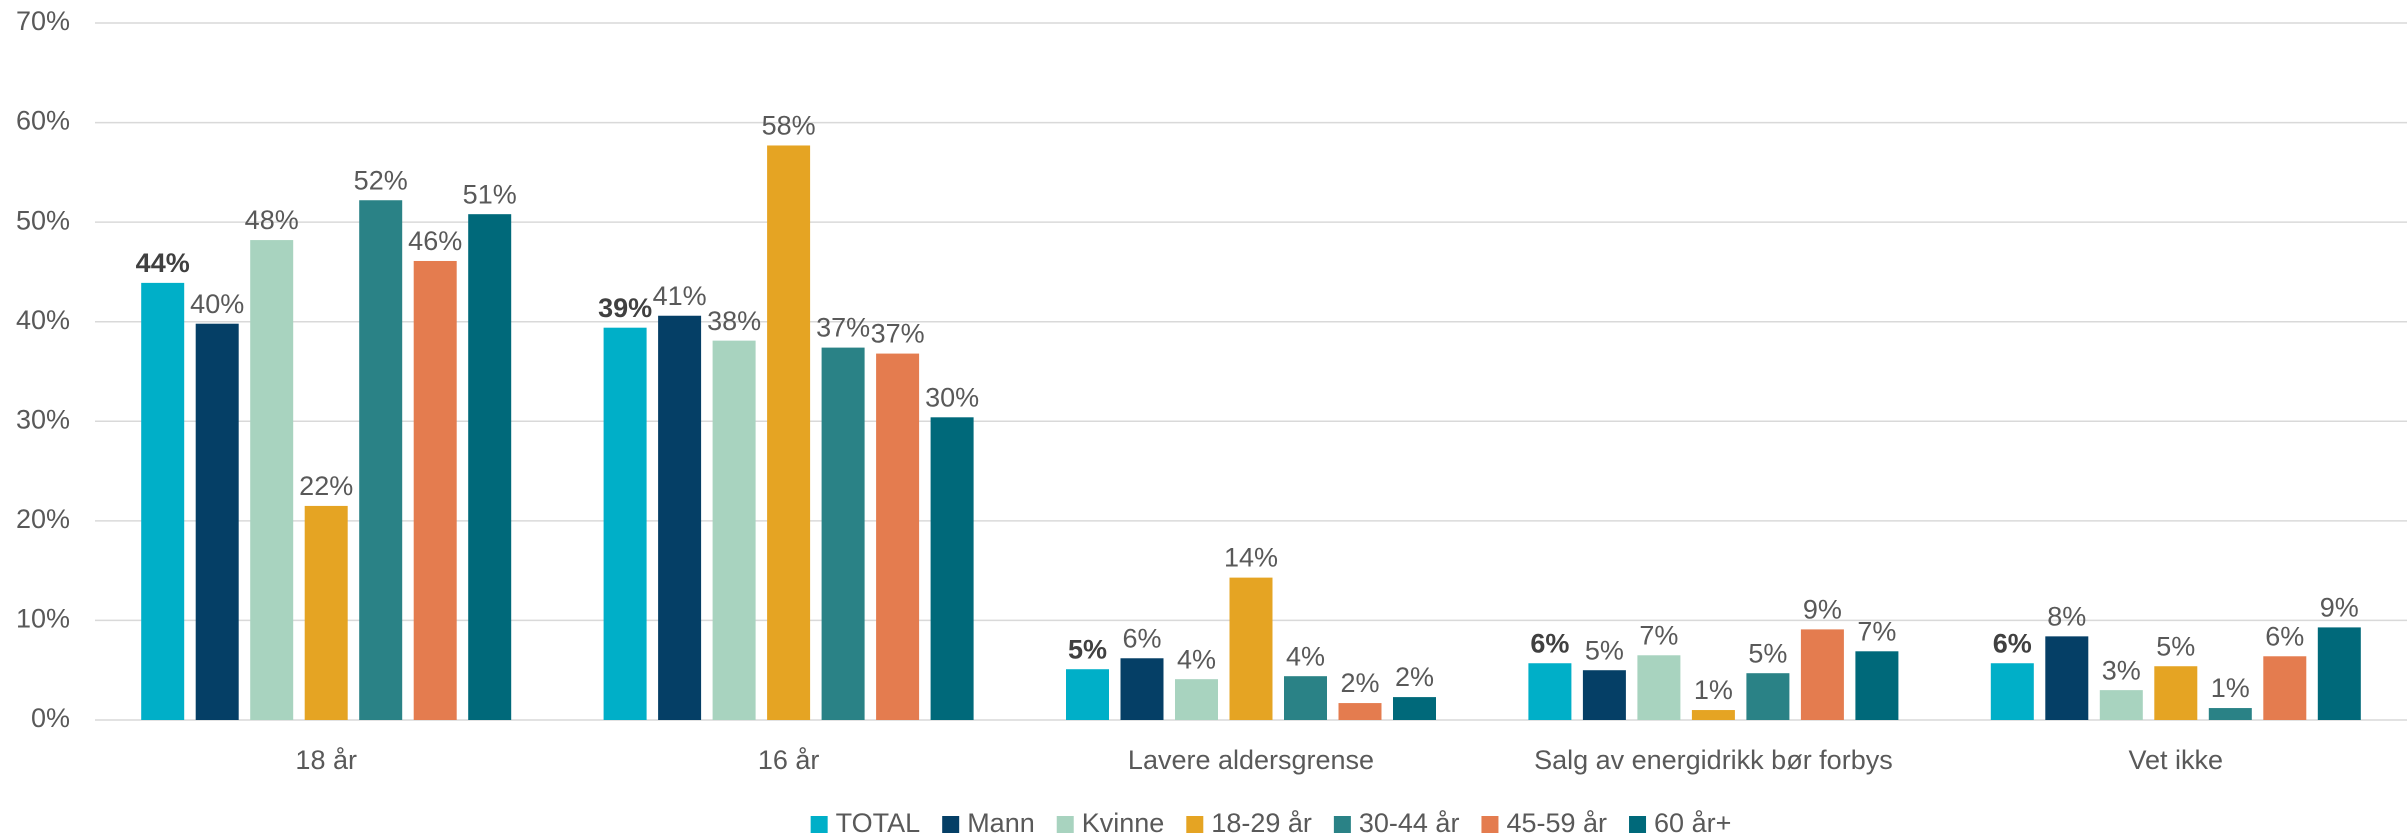 This screenshot has height=838, width=2407. I want to click on y-tick-label: 10%, so click(43, 619).